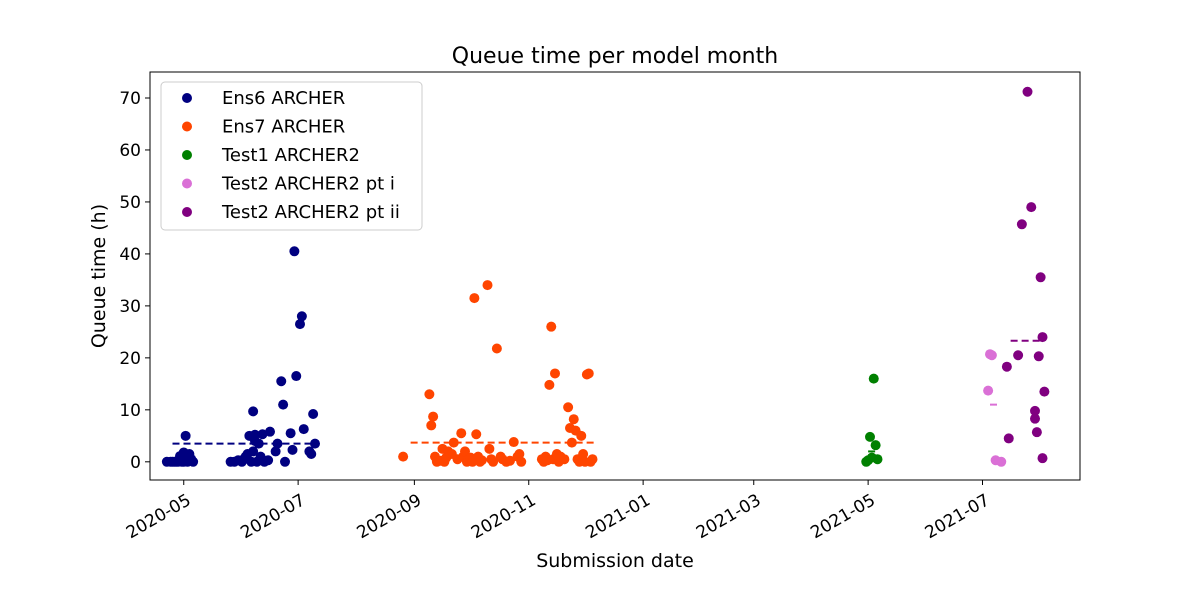 This screenshot has width=1200, height=600. What do you see at coordinates (130, 99) in the screenshot?
I see `y-tick-label: 70` at bounding box center [130, 99].